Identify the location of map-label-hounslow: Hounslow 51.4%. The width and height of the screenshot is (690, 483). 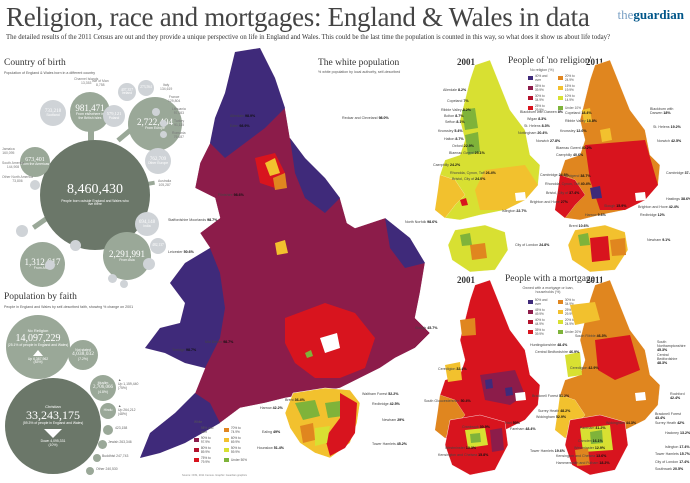
(270, 448).